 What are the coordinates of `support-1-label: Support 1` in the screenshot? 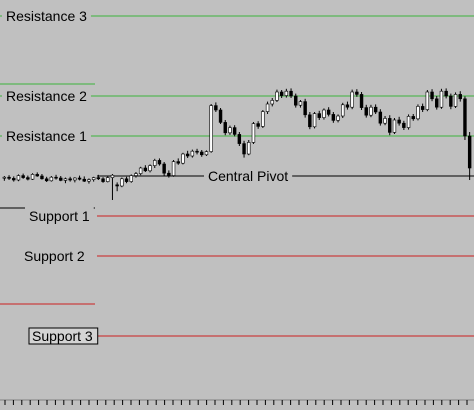 It's located at (59, 215).